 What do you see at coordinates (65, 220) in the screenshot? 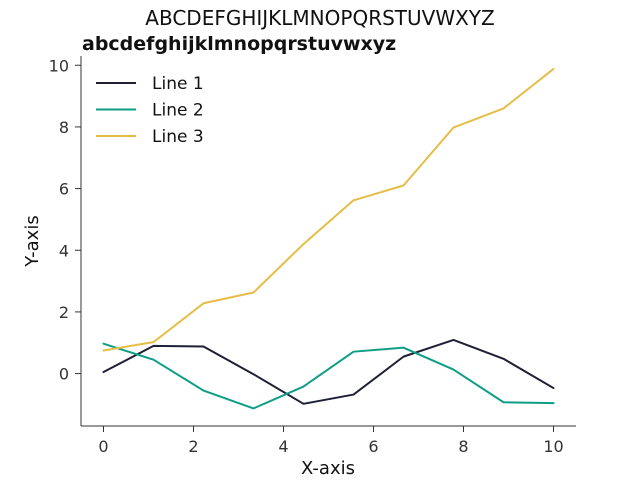
I see `y-ticks: 0 2 4 6 8 10` at bounding box center [65, 220].